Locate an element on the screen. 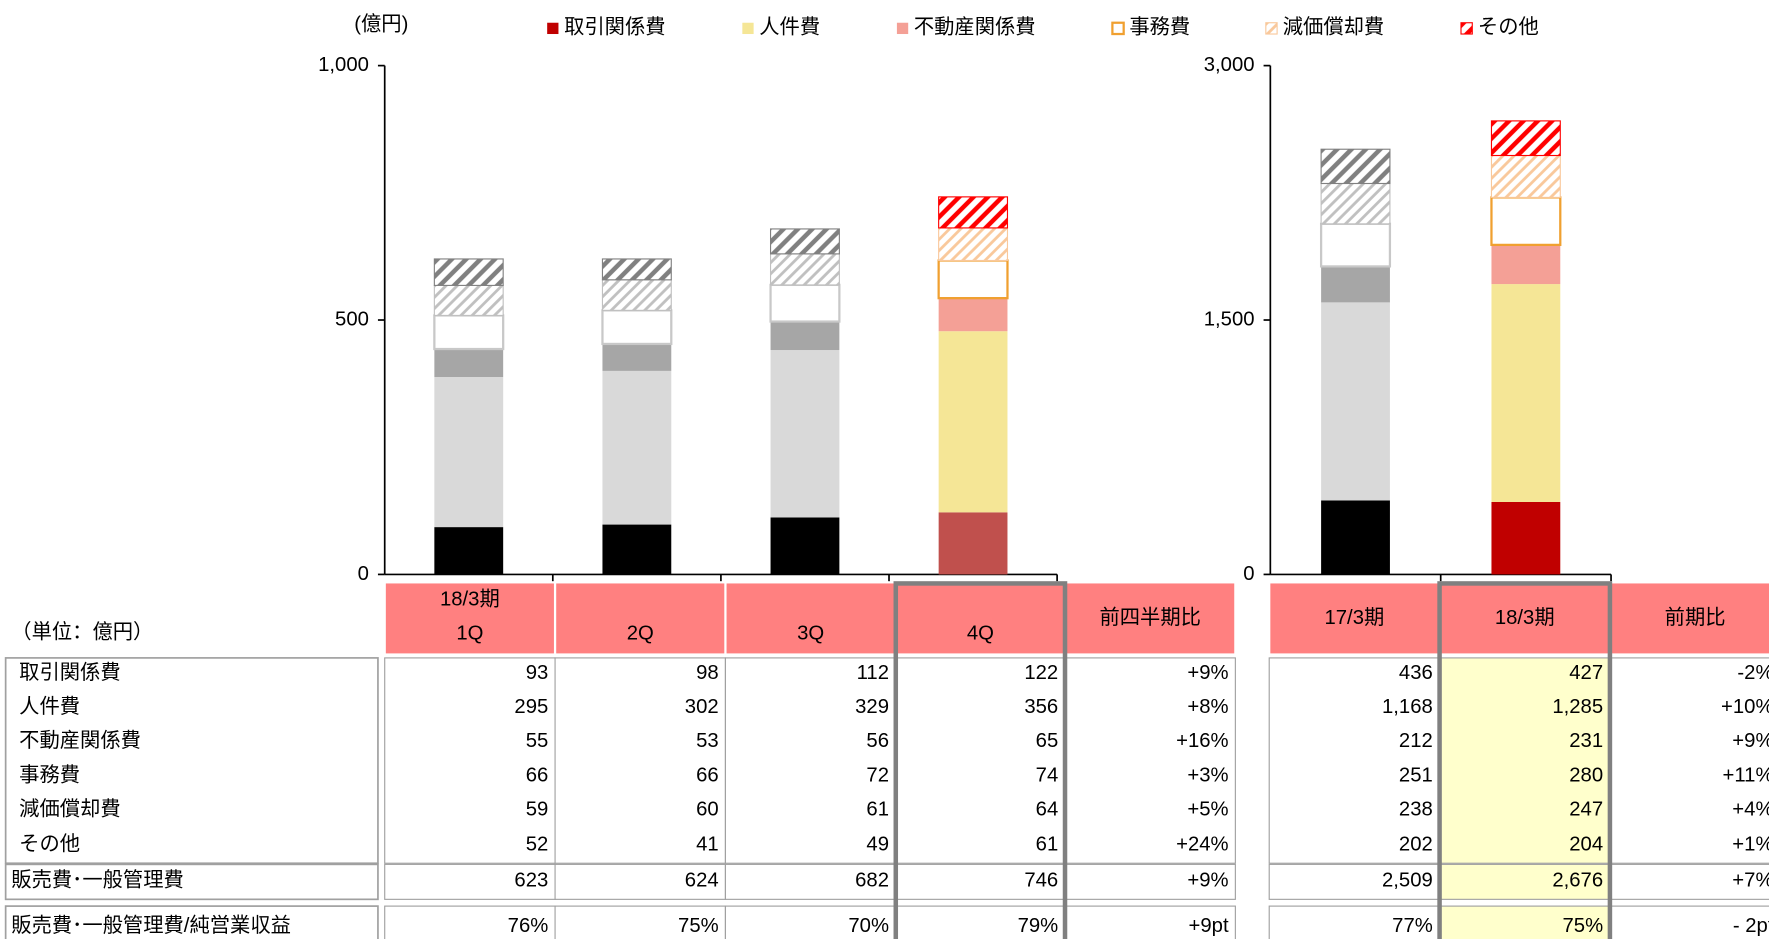 This screenshot has height=939, width=1769. cell-value: 624 is located at coordinates (702, 881).